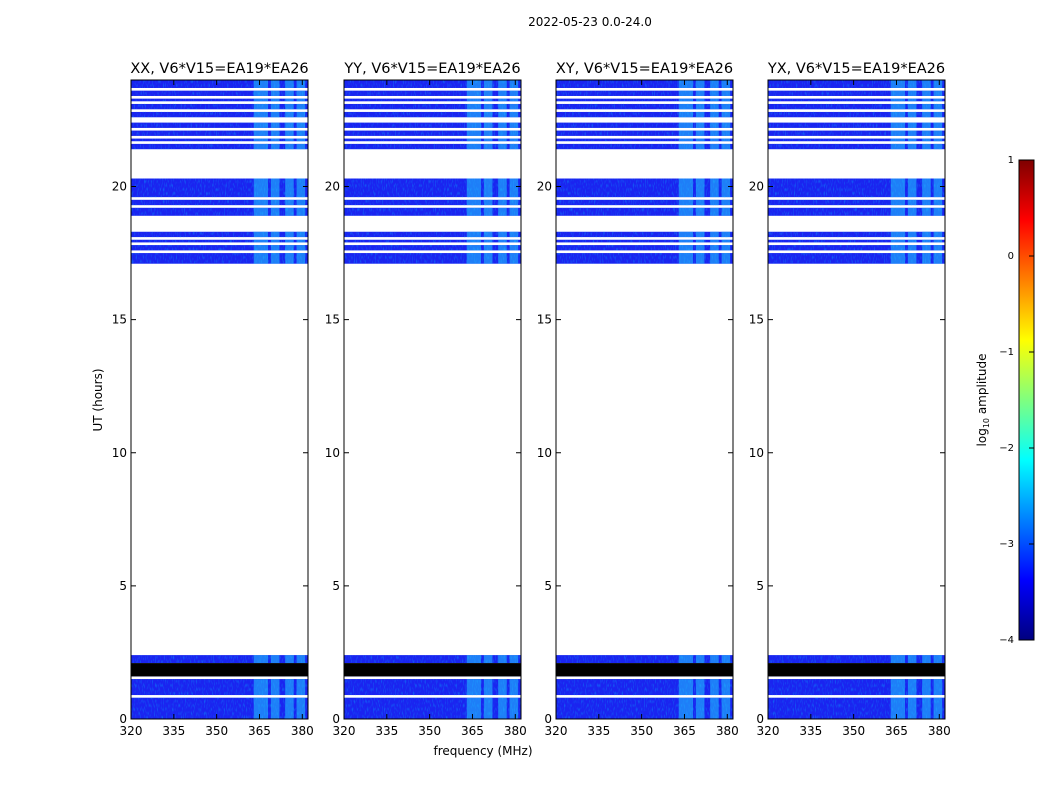  What do you see at coordinates (119, 453) in the screenshot?
I see `y-tick-label: 10` at bounding box center [119, 453].